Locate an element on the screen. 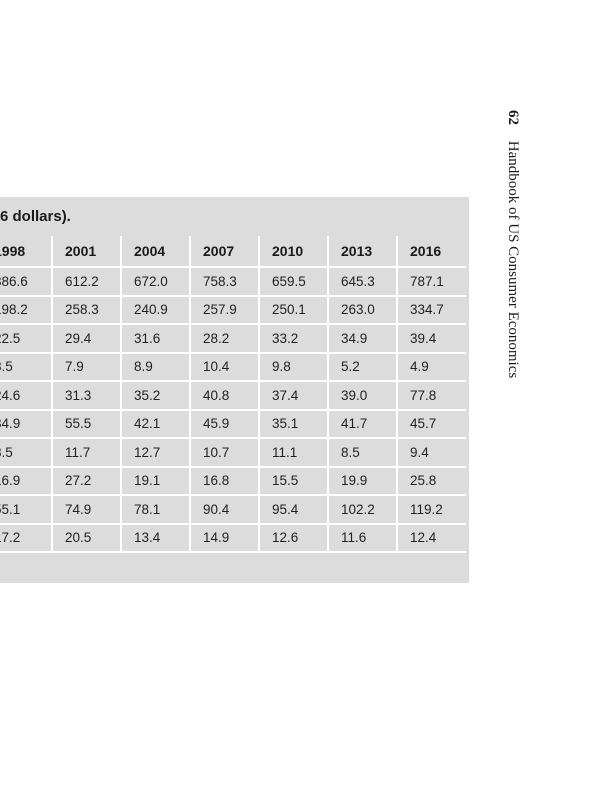 The image size is (599, 800). table-cell: 24.6 is located at coordinates (26, 396).